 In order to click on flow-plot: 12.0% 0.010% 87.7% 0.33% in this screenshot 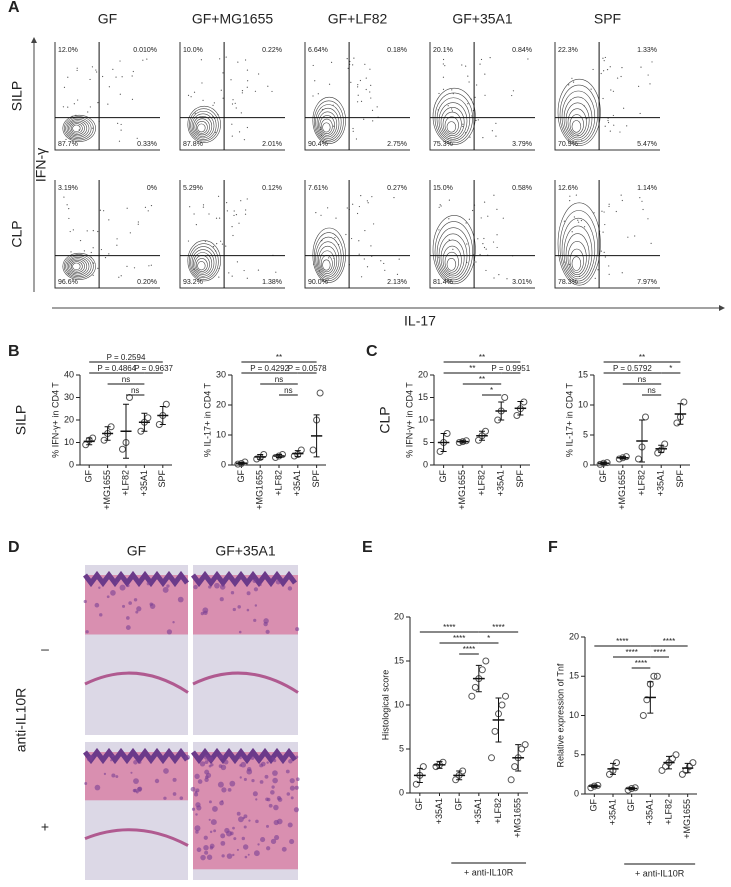, I will do `click(107, 96)`.